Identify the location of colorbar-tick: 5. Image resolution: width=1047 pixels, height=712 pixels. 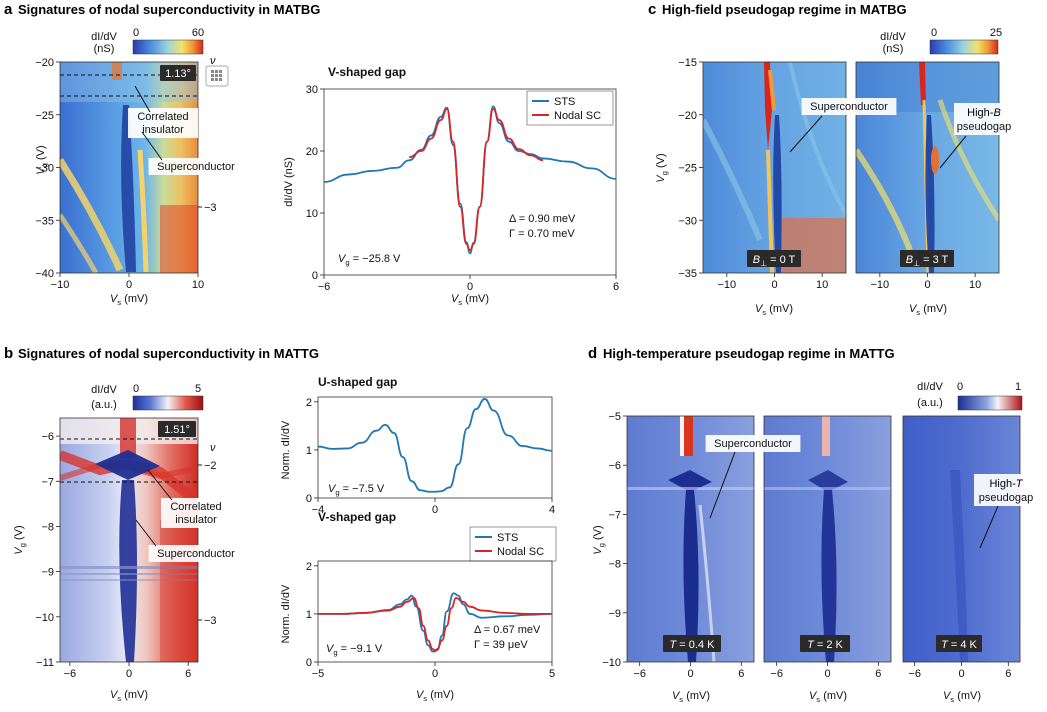
(198, 389).